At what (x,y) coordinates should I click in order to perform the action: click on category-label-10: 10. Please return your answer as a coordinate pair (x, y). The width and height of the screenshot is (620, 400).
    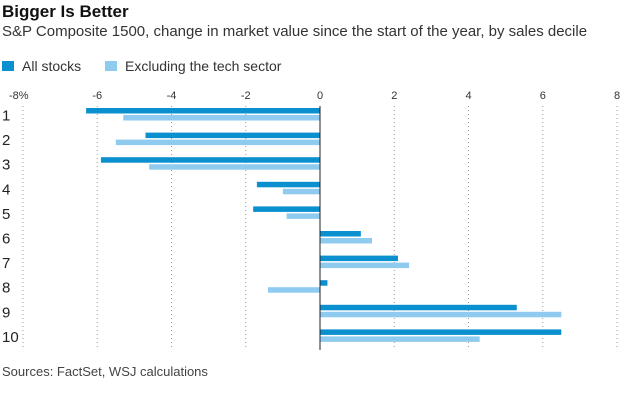
    Looking at the image, I should click on (10, 337).